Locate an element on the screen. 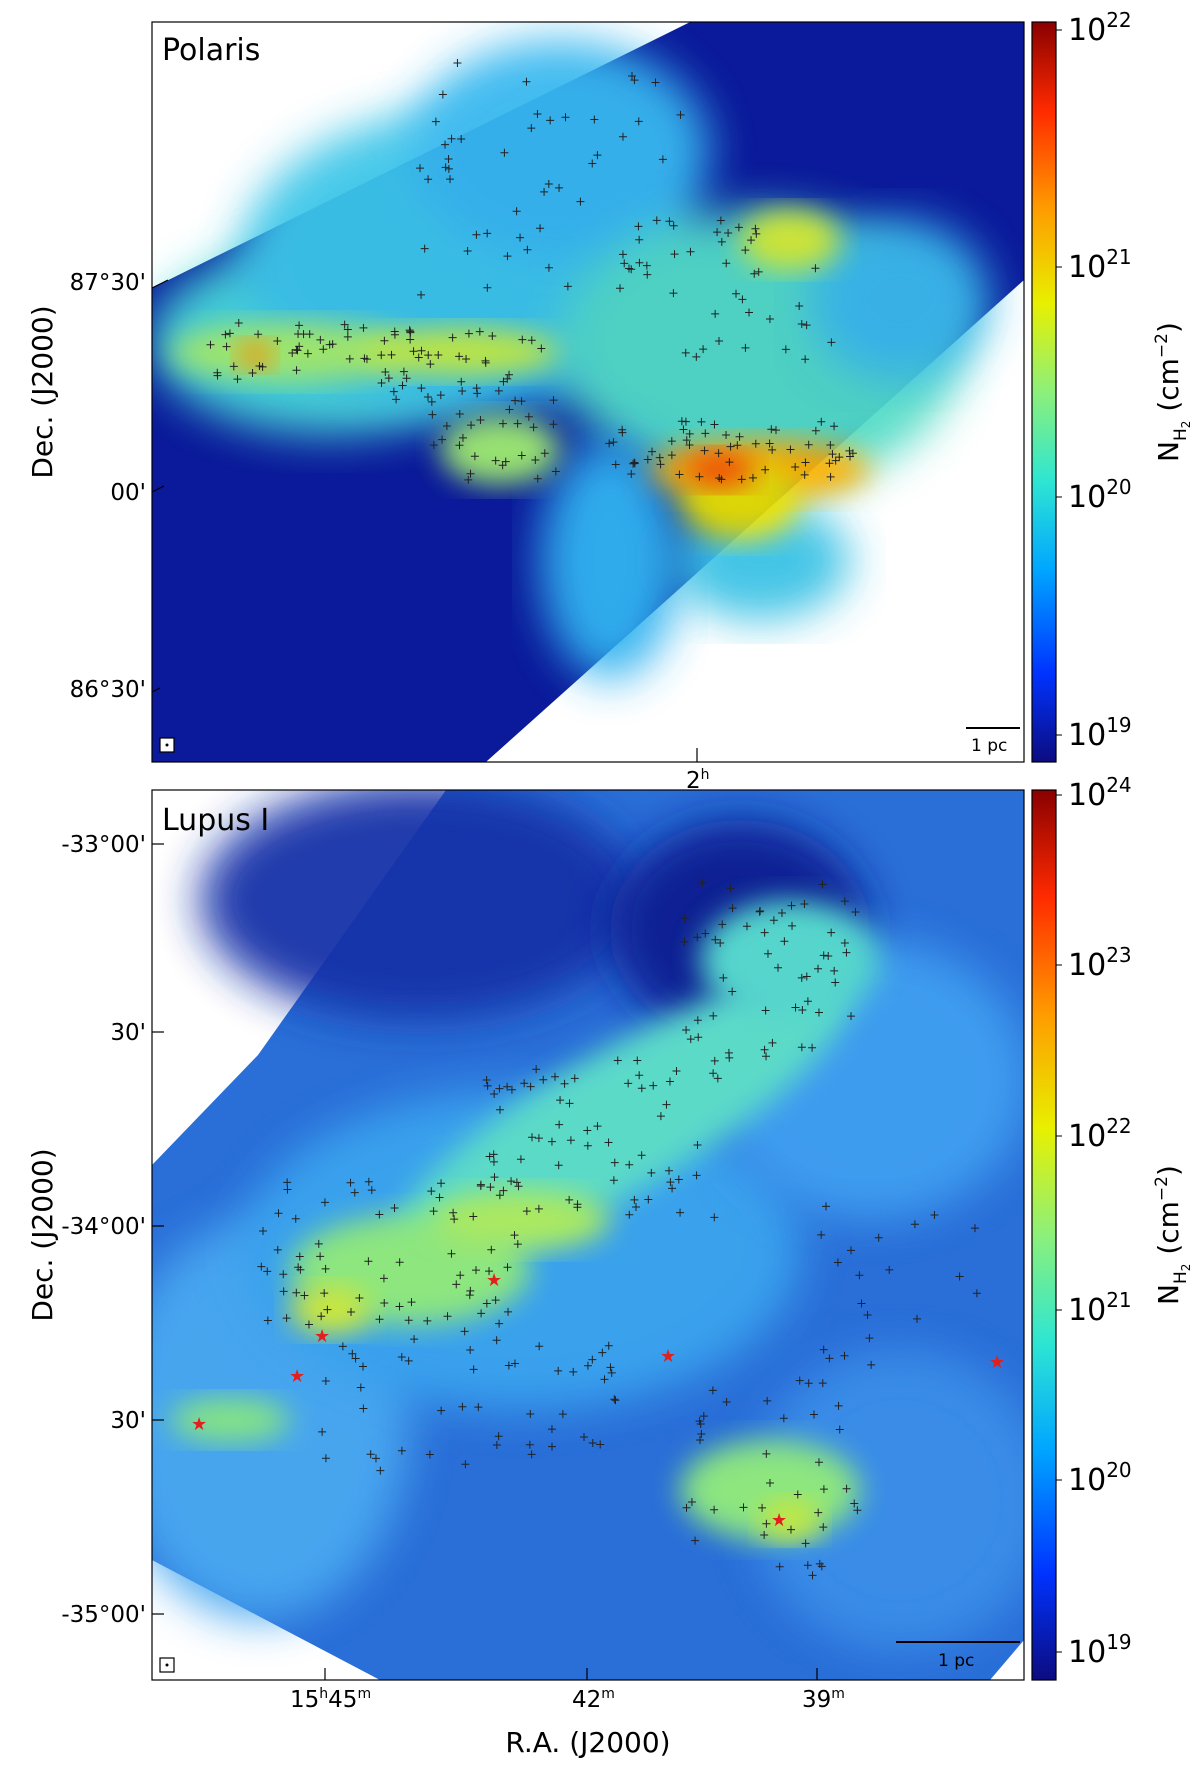 The width and height of the screenshot is (1200, 1767). polaris-ylabel: Dec. (J2000) is located at coordinates (42, 391).